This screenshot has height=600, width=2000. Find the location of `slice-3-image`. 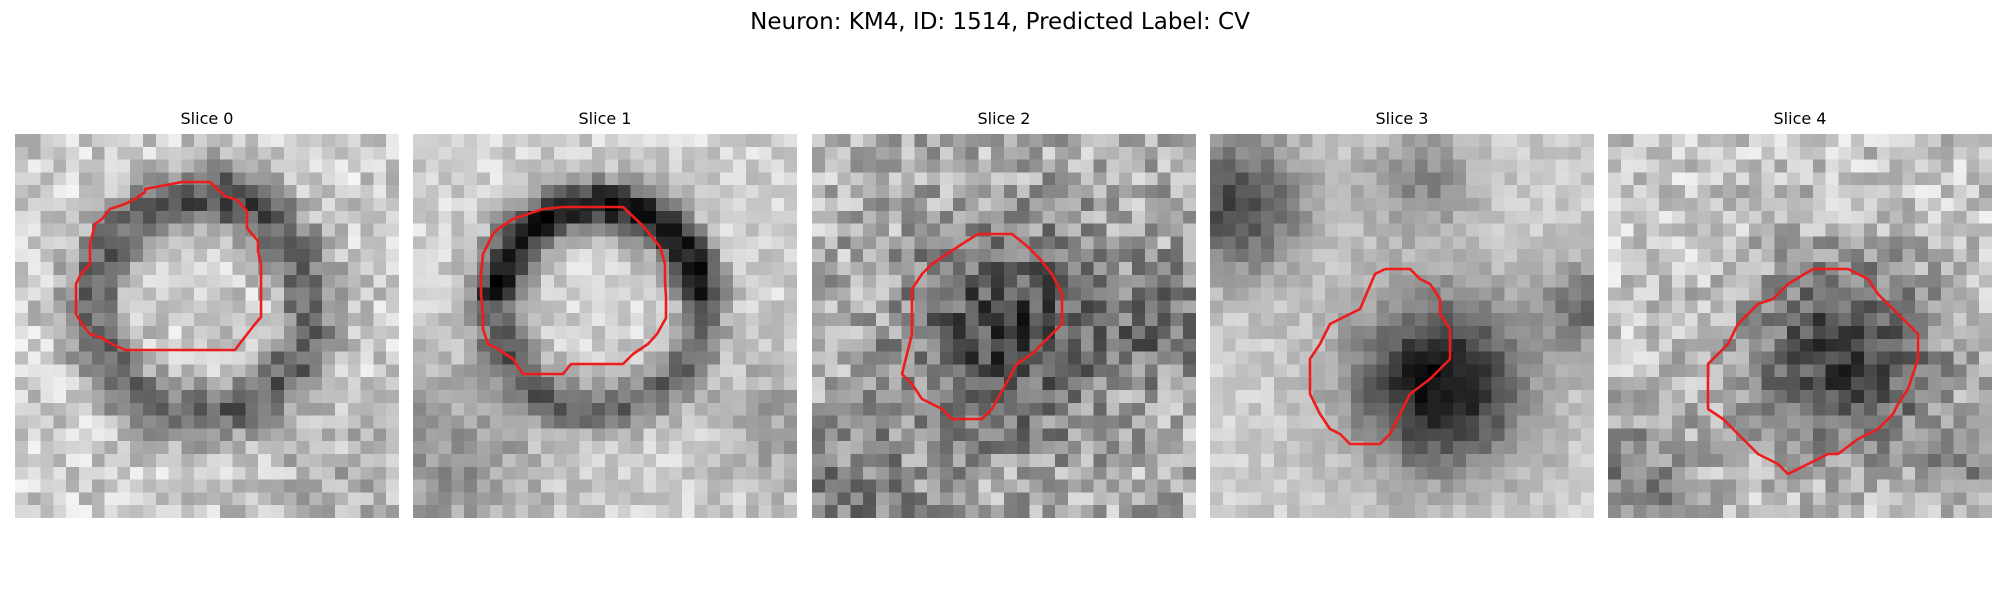

slice-3-image is located at coordinates (1402, 326).